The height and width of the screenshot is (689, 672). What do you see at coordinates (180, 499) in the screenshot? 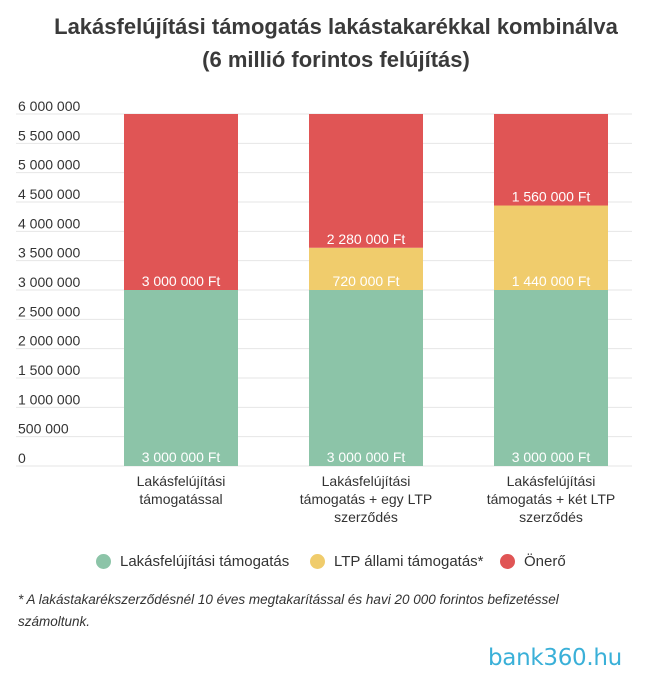
I see `x-category-label: támogatással` at bounding box center [180, 499].